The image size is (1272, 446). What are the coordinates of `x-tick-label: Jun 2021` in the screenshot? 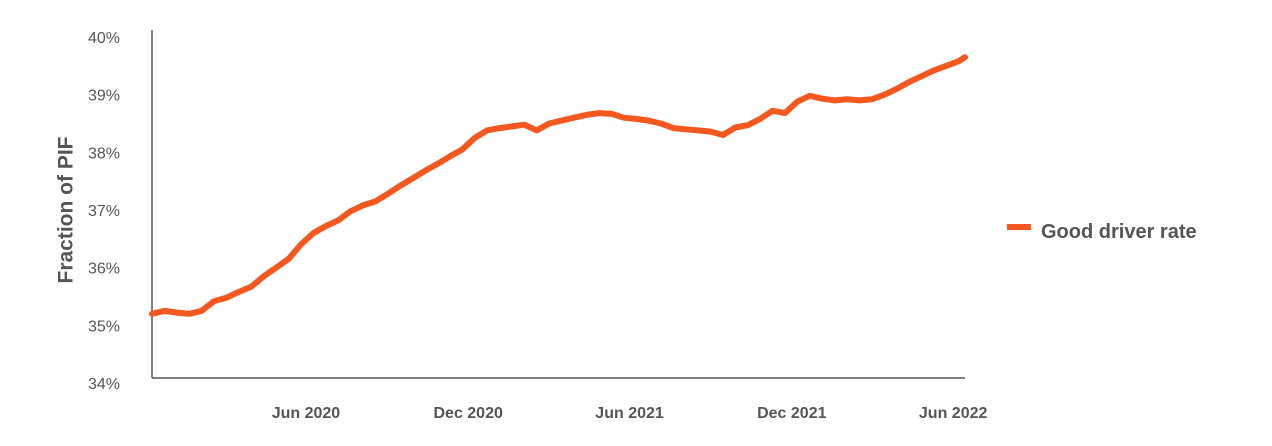 It's located at (629, 413).